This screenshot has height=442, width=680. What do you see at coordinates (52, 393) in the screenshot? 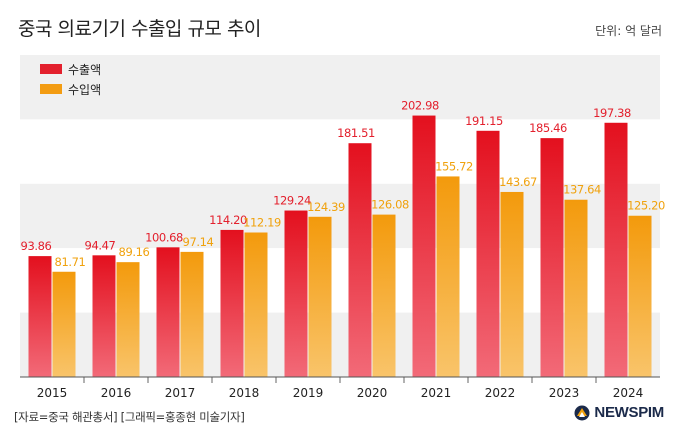
I see `x-tick-label: 2015` at bounding box center [52, 393].